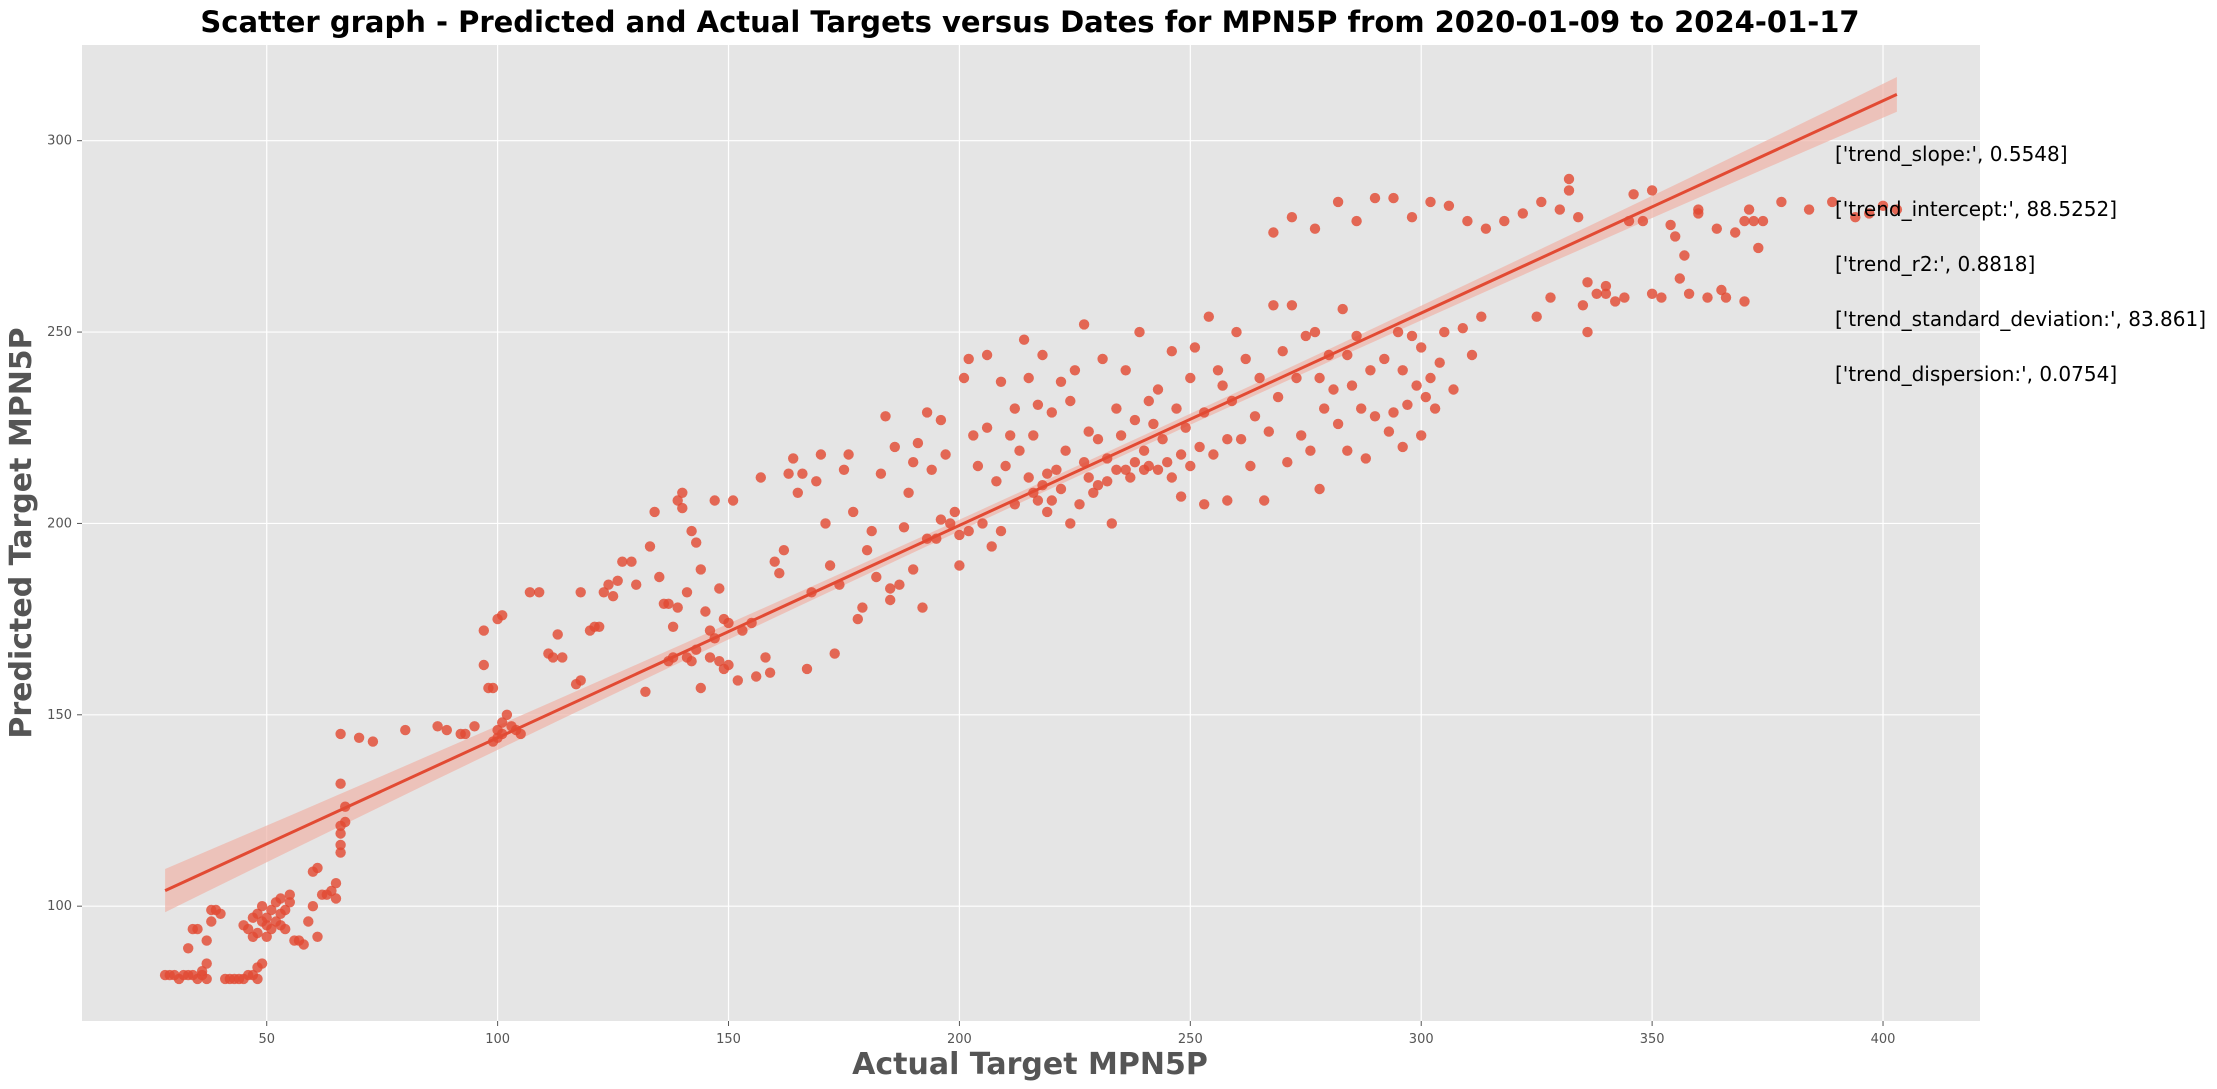  I want to click on x-tick-label: 150, so click(728, 1039).